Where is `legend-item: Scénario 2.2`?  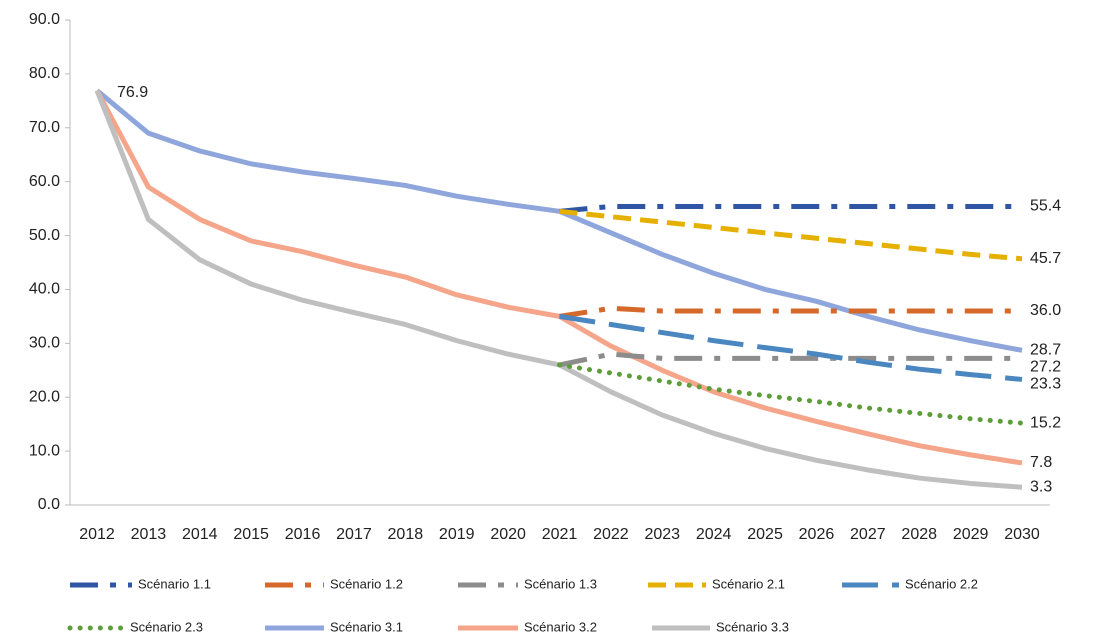 legend-item: Scénario 2.2 is located at coordinates (910, 583).